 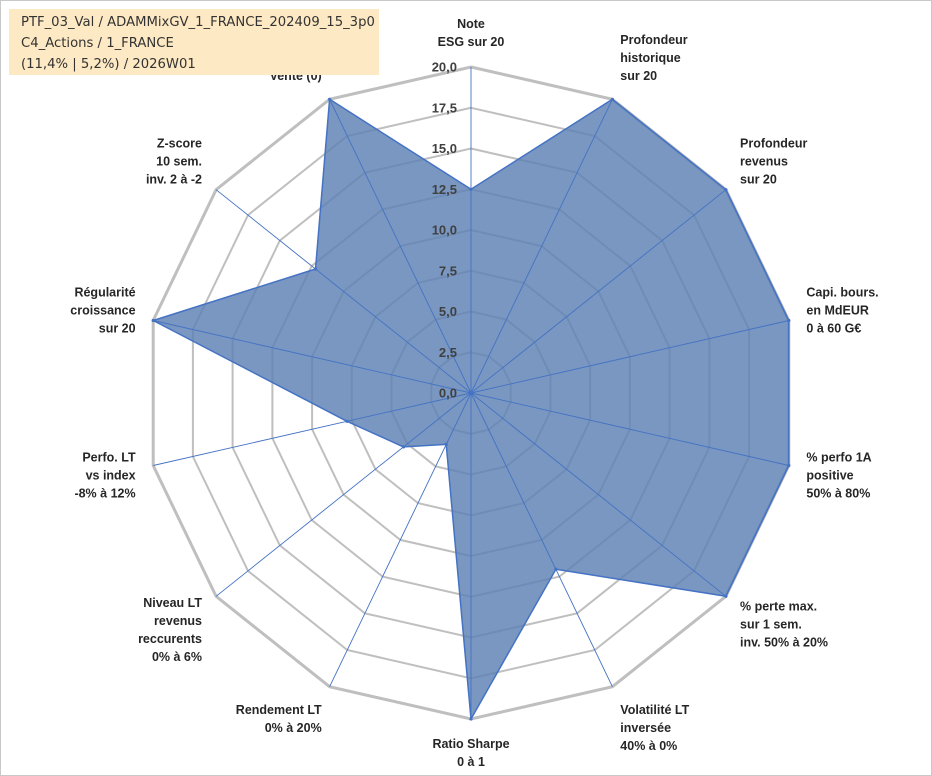 I want to click on category-label-line: inv. 50% à 20%, so click(x=784, y=642).